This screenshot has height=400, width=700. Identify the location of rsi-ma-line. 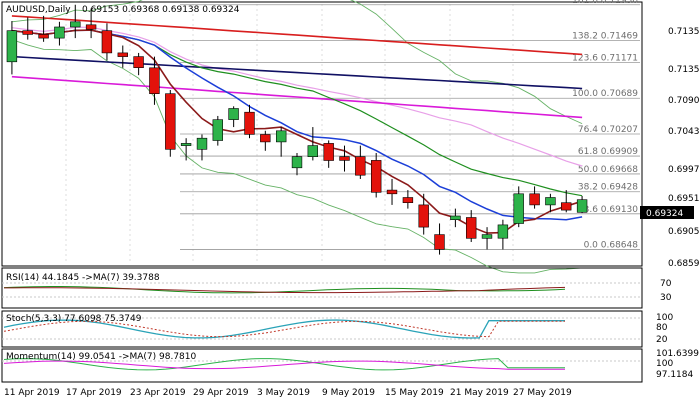
(285, 290).